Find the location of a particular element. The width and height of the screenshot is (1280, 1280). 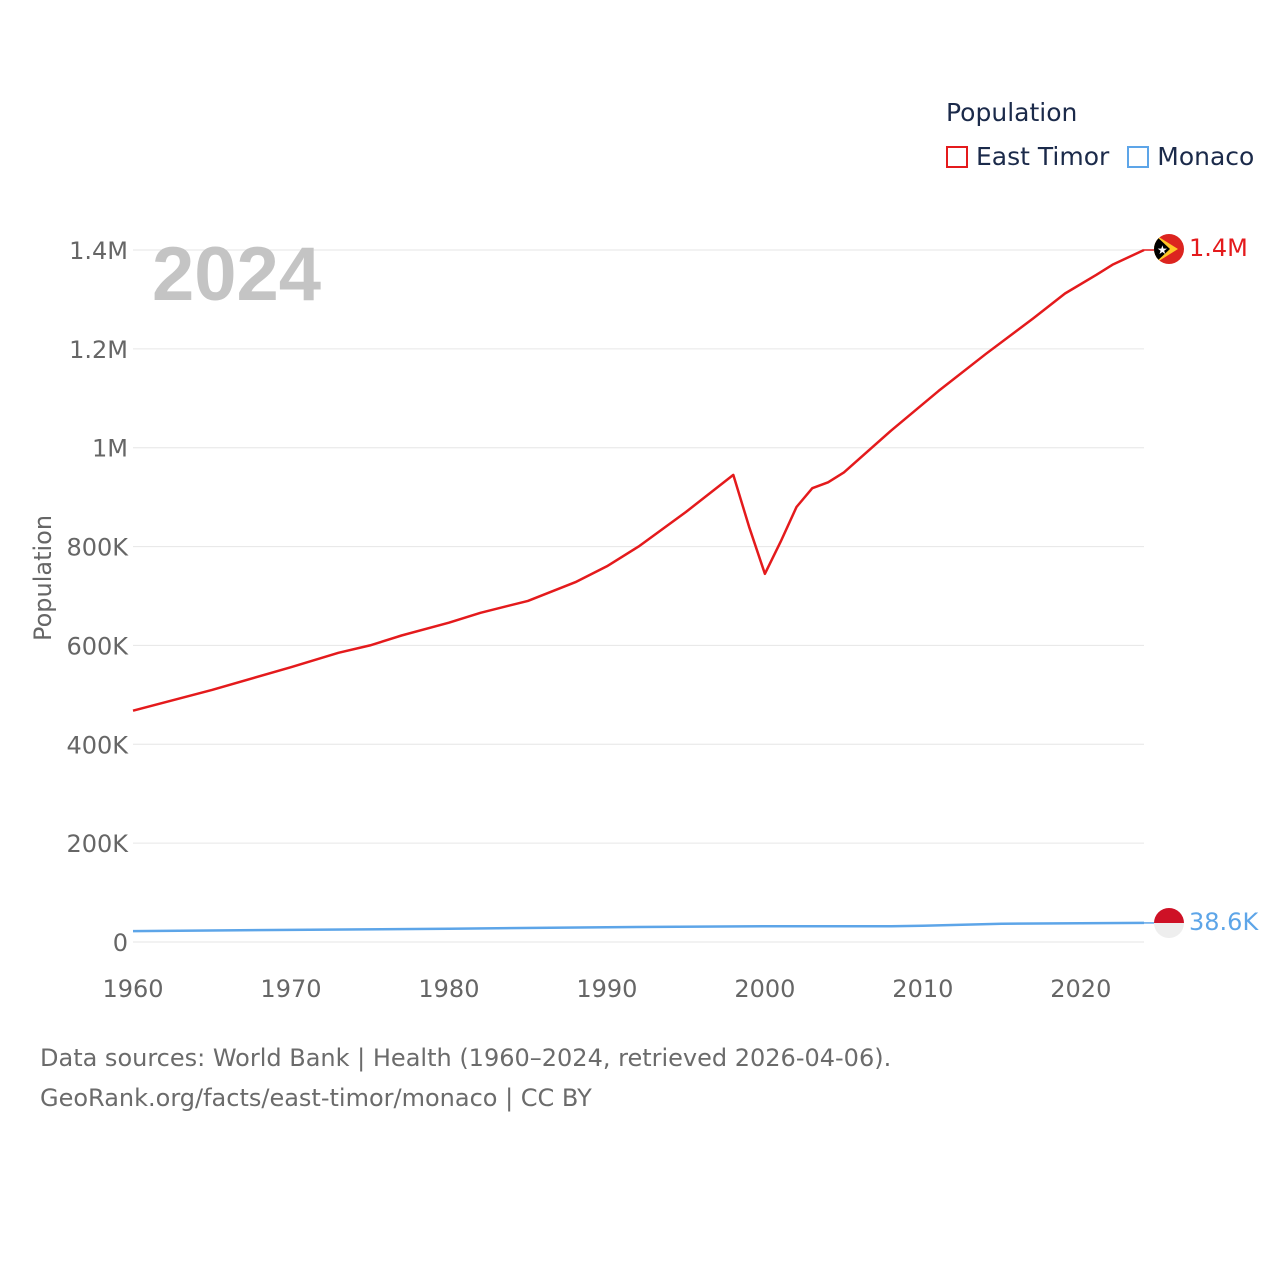

x-tick-label: 1980 is located at coordinates (448, 989).